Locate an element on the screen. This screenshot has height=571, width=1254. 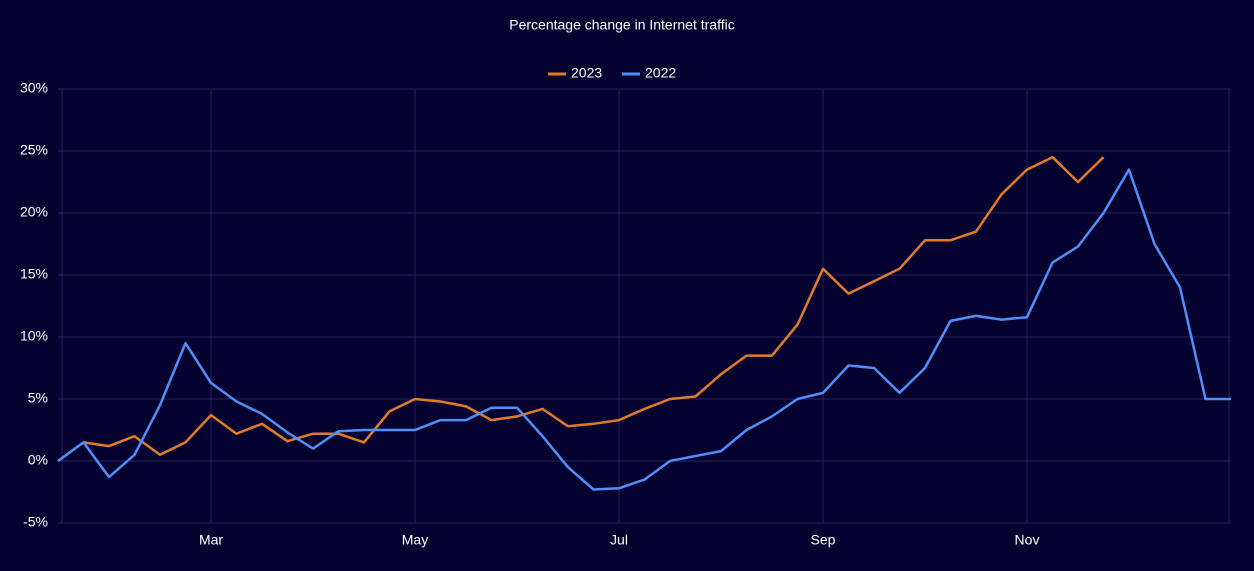
x-tick-label: May is located at coordinates (415, 540).